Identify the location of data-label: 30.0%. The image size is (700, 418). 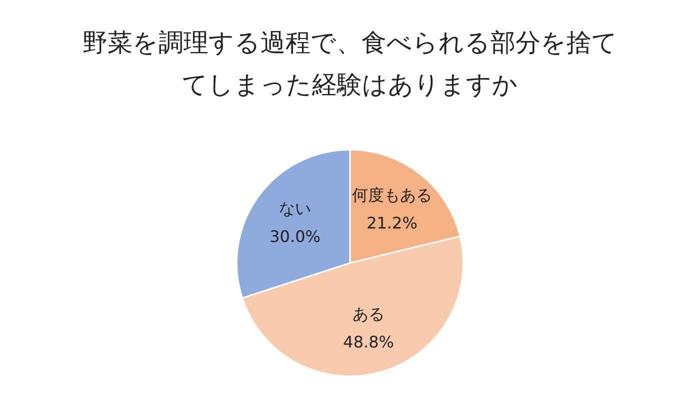
(295, 236).